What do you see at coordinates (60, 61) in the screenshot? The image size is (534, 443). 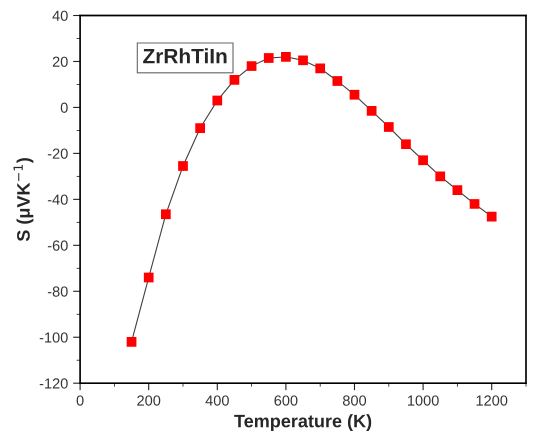 I see `y-tick-label: 20` at bounding box center [60, 61].